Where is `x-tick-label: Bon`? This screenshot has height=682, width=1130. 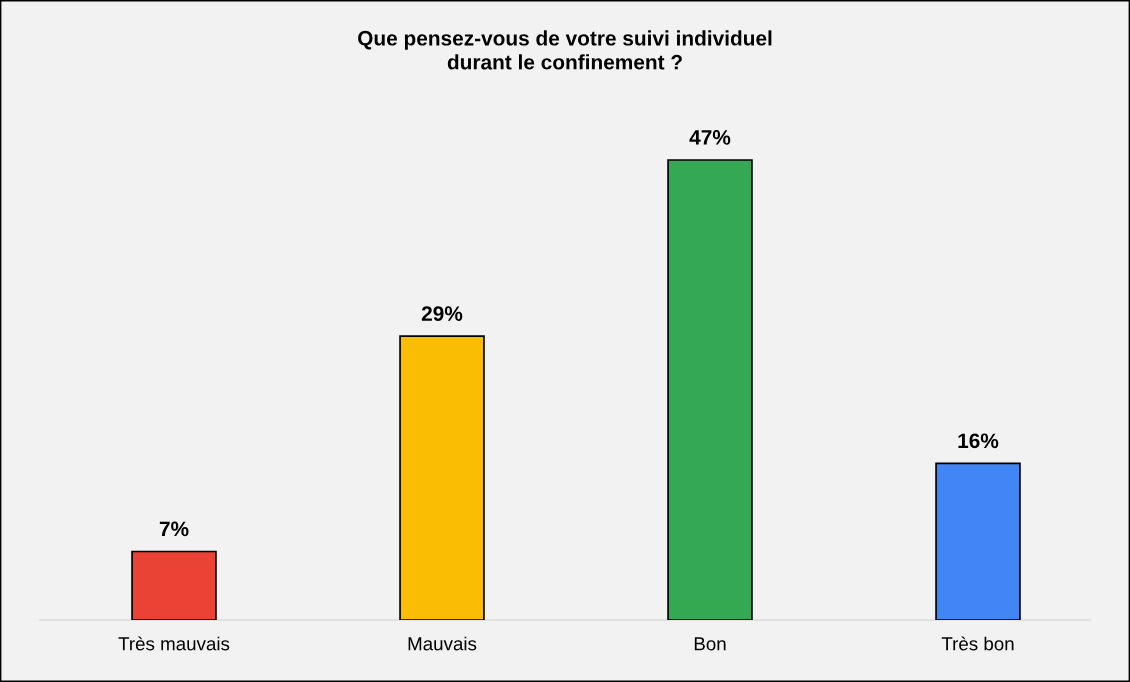 x-tick-label: Bon is located at coordinates (710, 644).